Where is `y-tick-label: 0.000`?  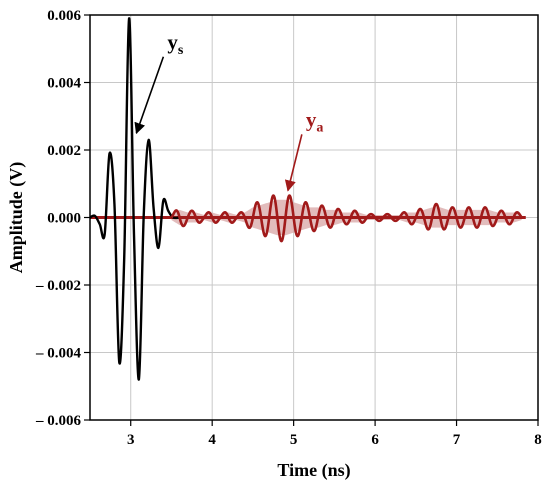
y-tick-label: 0.000 is located at coordinates (64, 219).